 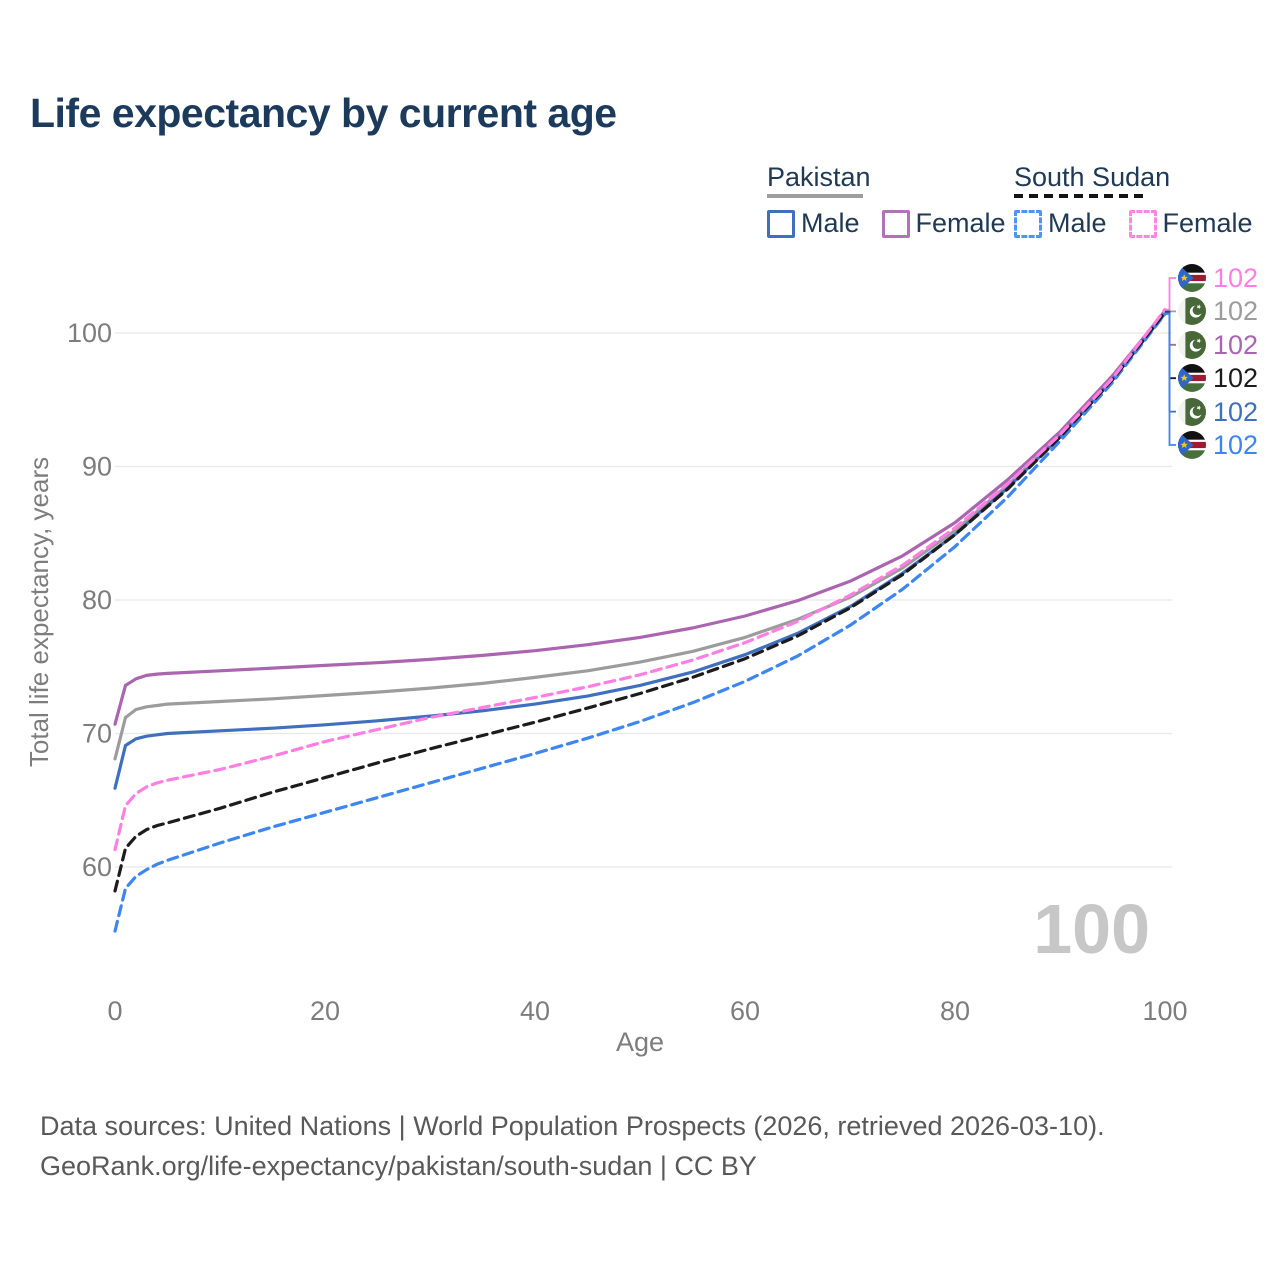 I want to click on legend-label-south-sudan-male: Male, so click(x=1077, y=223).